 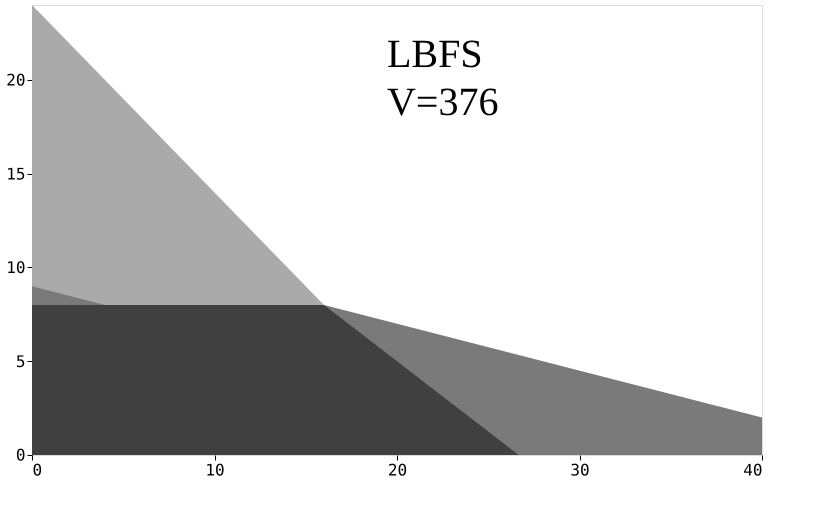 What do you see at coordinates (442, 101) in the screenshot?
I see `annotation: V=376` at bounding box center [442, 101].